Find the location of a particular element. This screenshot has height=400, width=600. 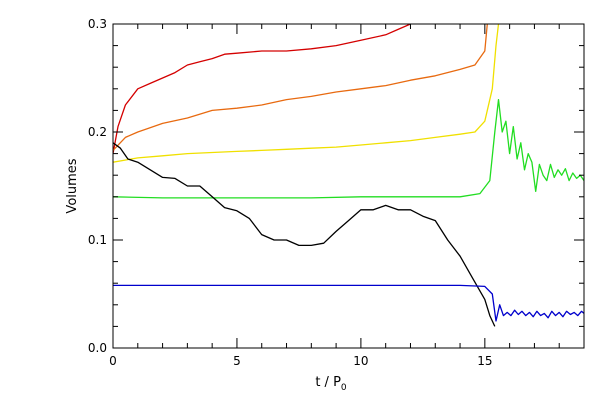

y-tick-label: 0.1 is located at coordinates (97, 240).